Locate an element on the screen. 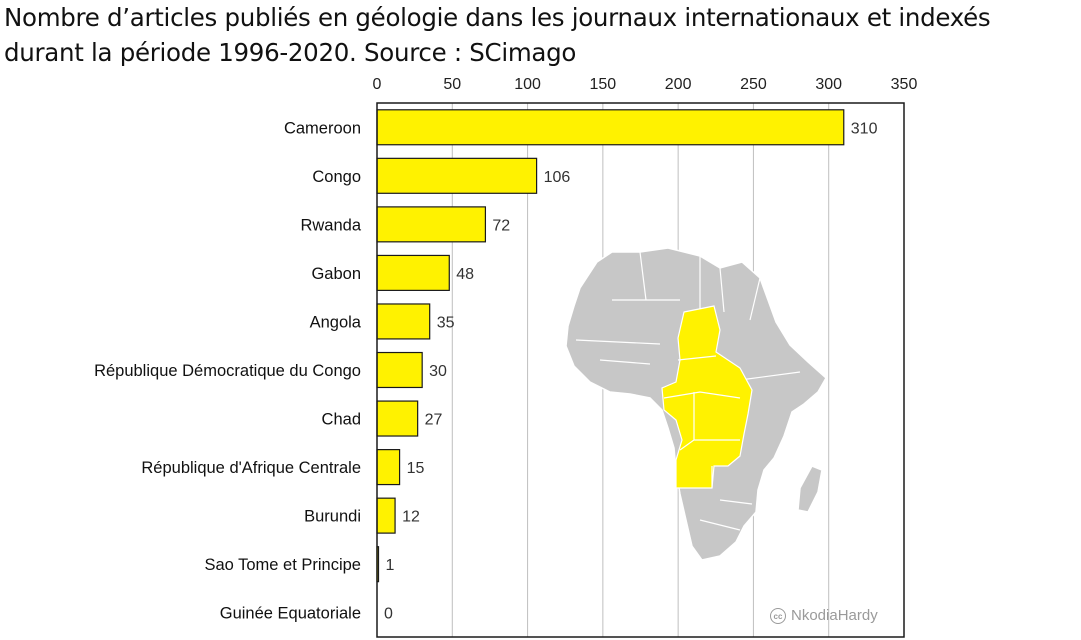  data-label: 72 is located at coordinates (501, 225).